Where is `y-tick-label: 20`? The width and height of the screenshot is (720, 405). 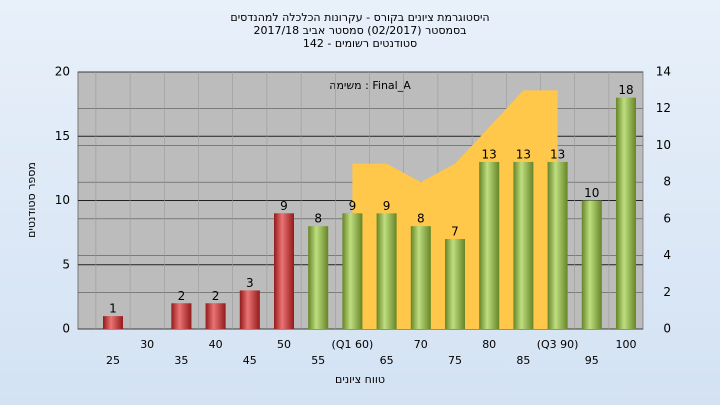
y-tick-label: 20 is located at coordinates (62, 72).